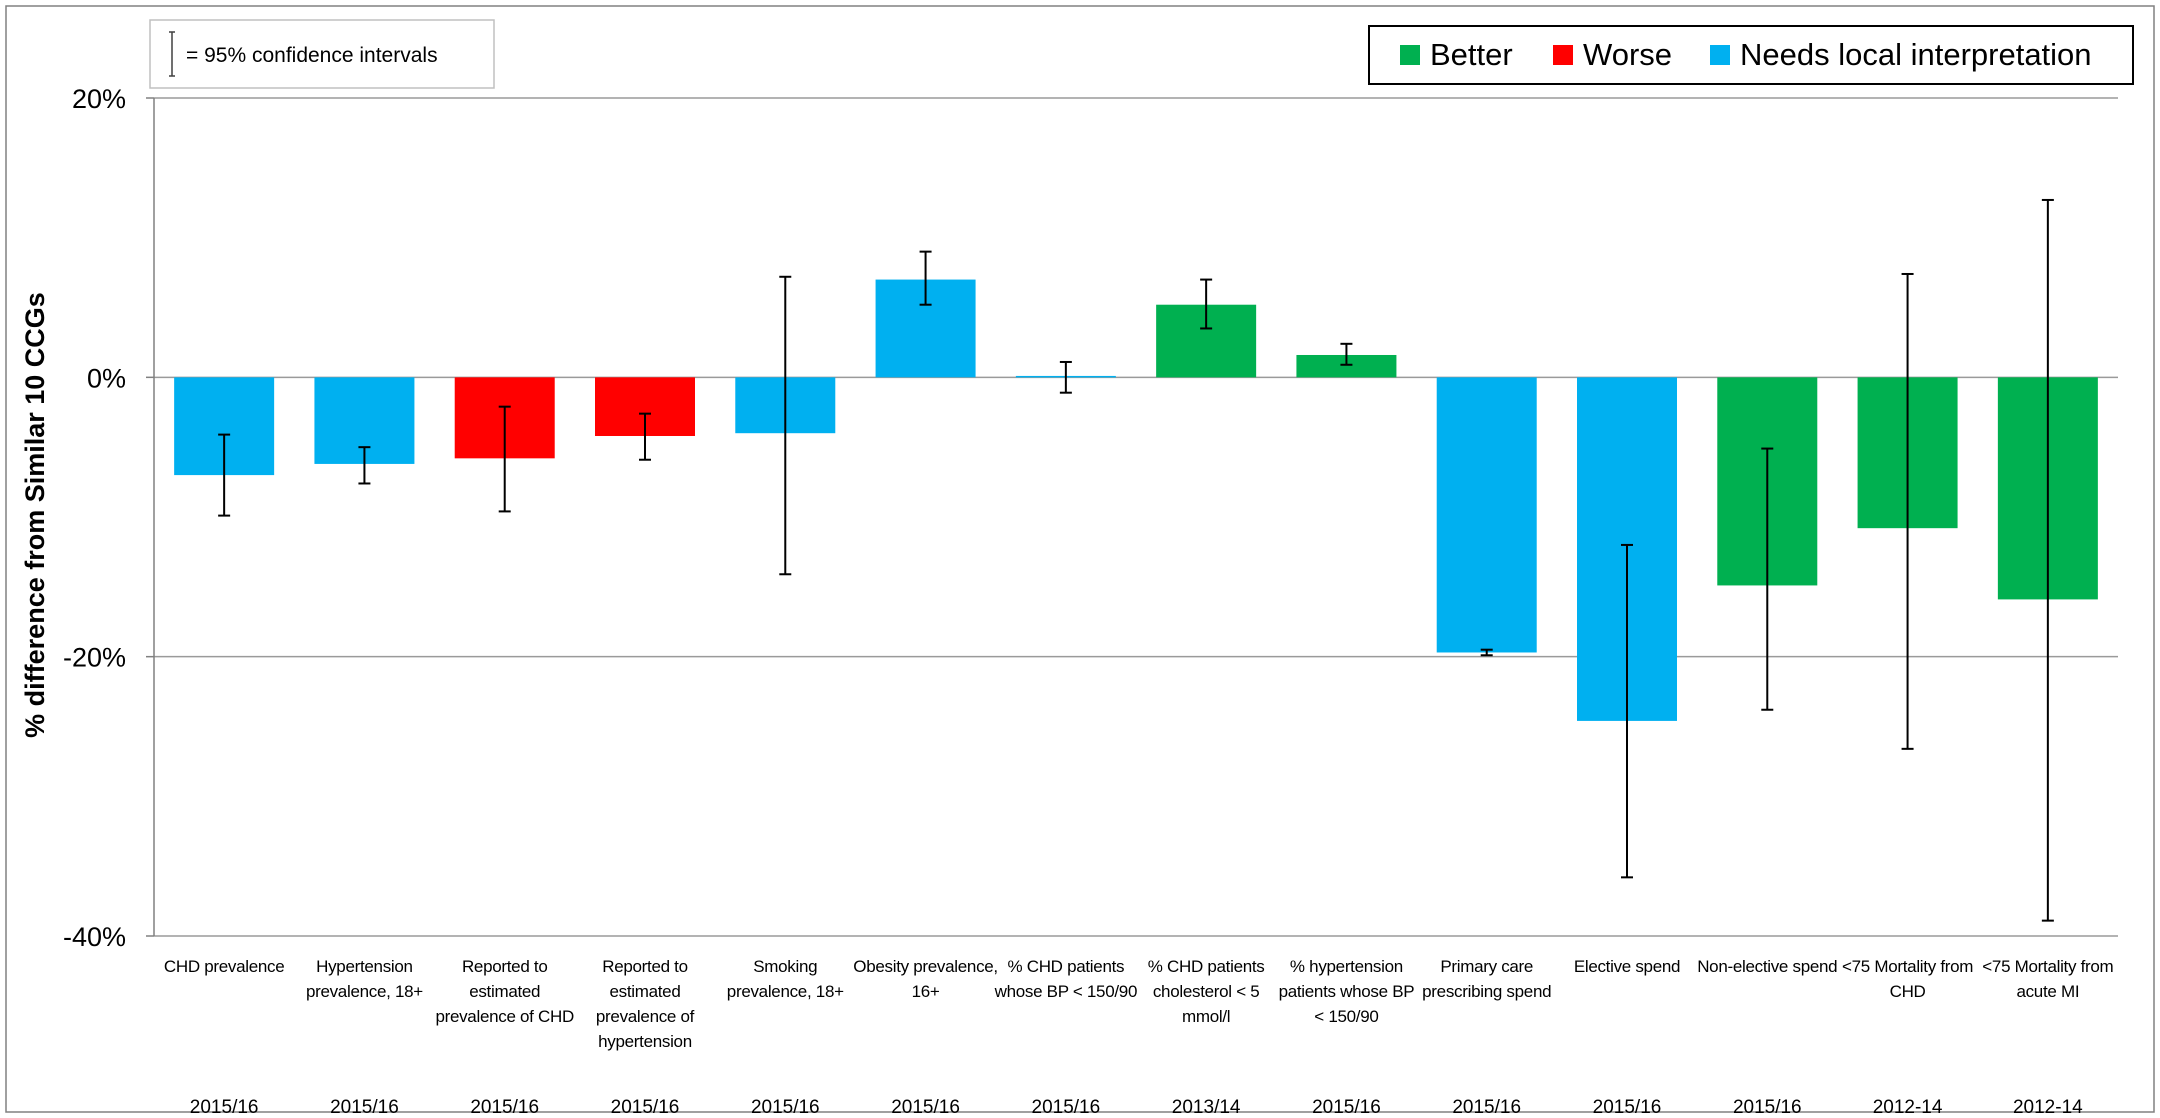 This screenshot has height=1118, width=2160. I want to click on y-axis-title: % difference from Similar 10 CCGs, so click(35, 515).